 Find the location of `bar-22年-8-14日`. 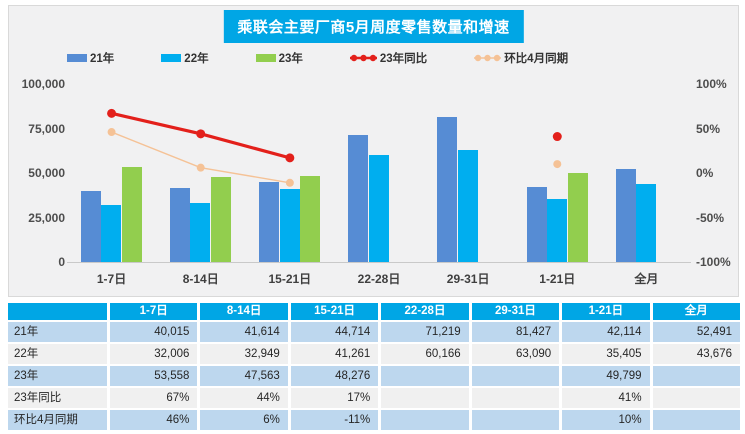

bar-22年-8-14日 is located at coordinates (200, 232).